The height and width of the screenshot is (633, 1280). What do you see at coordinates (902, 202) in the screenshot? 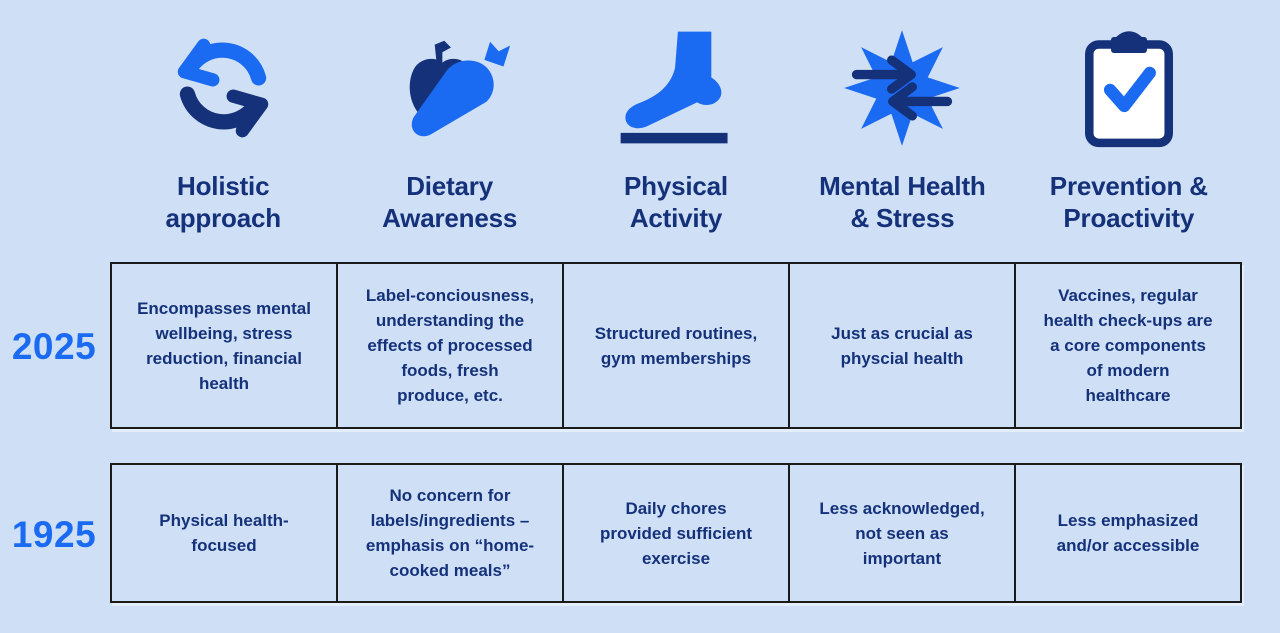
I see `column-title: Mental Health & Stress` at bounding box center [902, 202].